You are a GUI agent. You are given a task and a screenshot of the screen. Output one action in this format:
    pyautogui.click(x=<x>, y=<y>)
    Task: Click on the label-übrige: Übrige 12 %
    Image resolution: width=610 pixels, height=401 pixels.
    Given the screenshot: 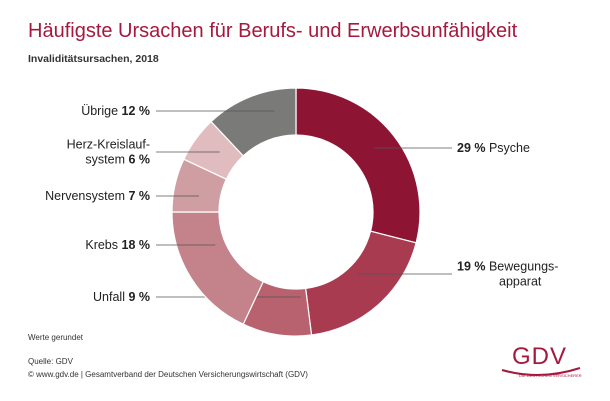 What is the action you would take?
    pyautogui.click(x=115, y=111)
    